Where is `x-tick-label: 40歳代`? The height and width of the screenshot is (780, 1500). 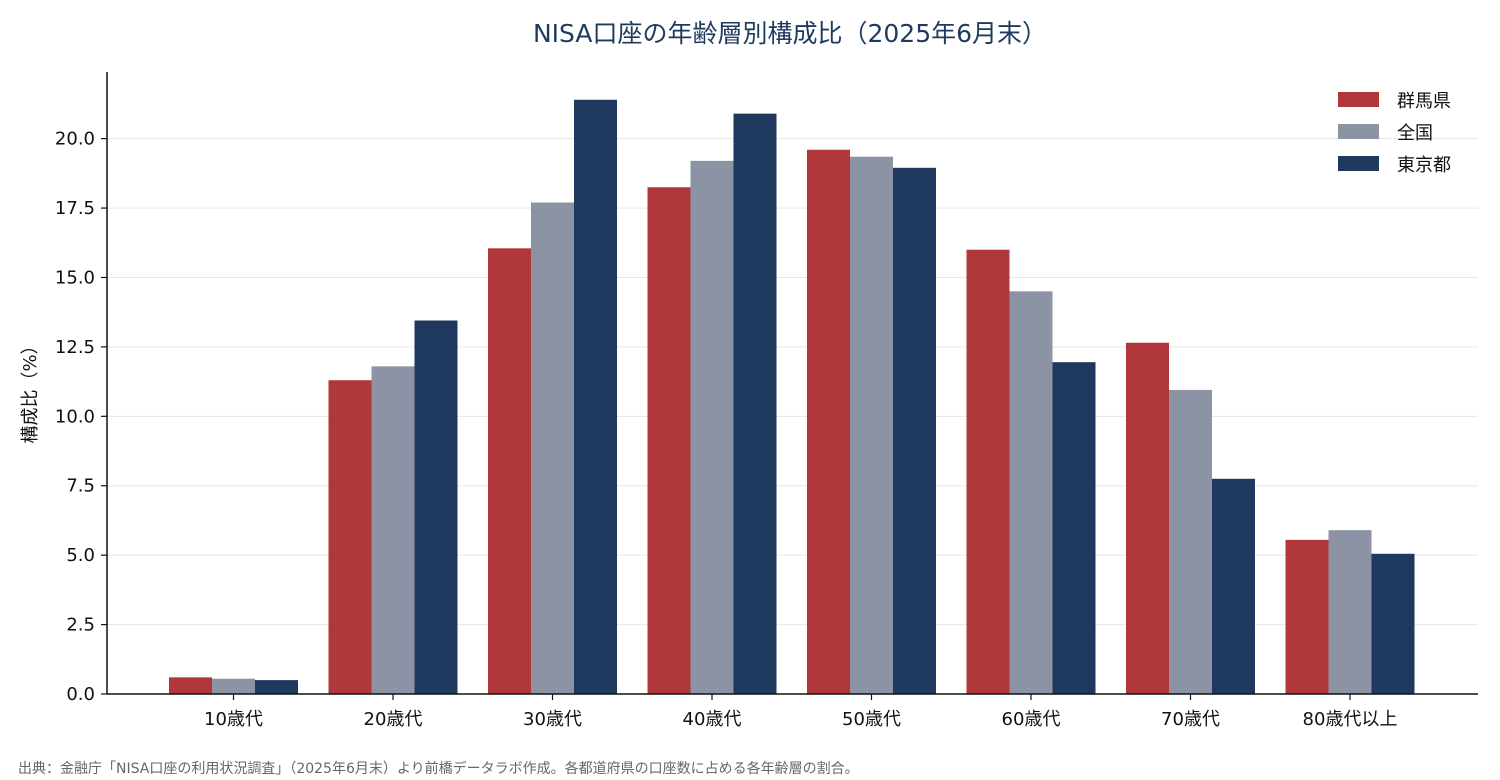 x-tick-label: 40歳代 is located at coordinates (712, 719).